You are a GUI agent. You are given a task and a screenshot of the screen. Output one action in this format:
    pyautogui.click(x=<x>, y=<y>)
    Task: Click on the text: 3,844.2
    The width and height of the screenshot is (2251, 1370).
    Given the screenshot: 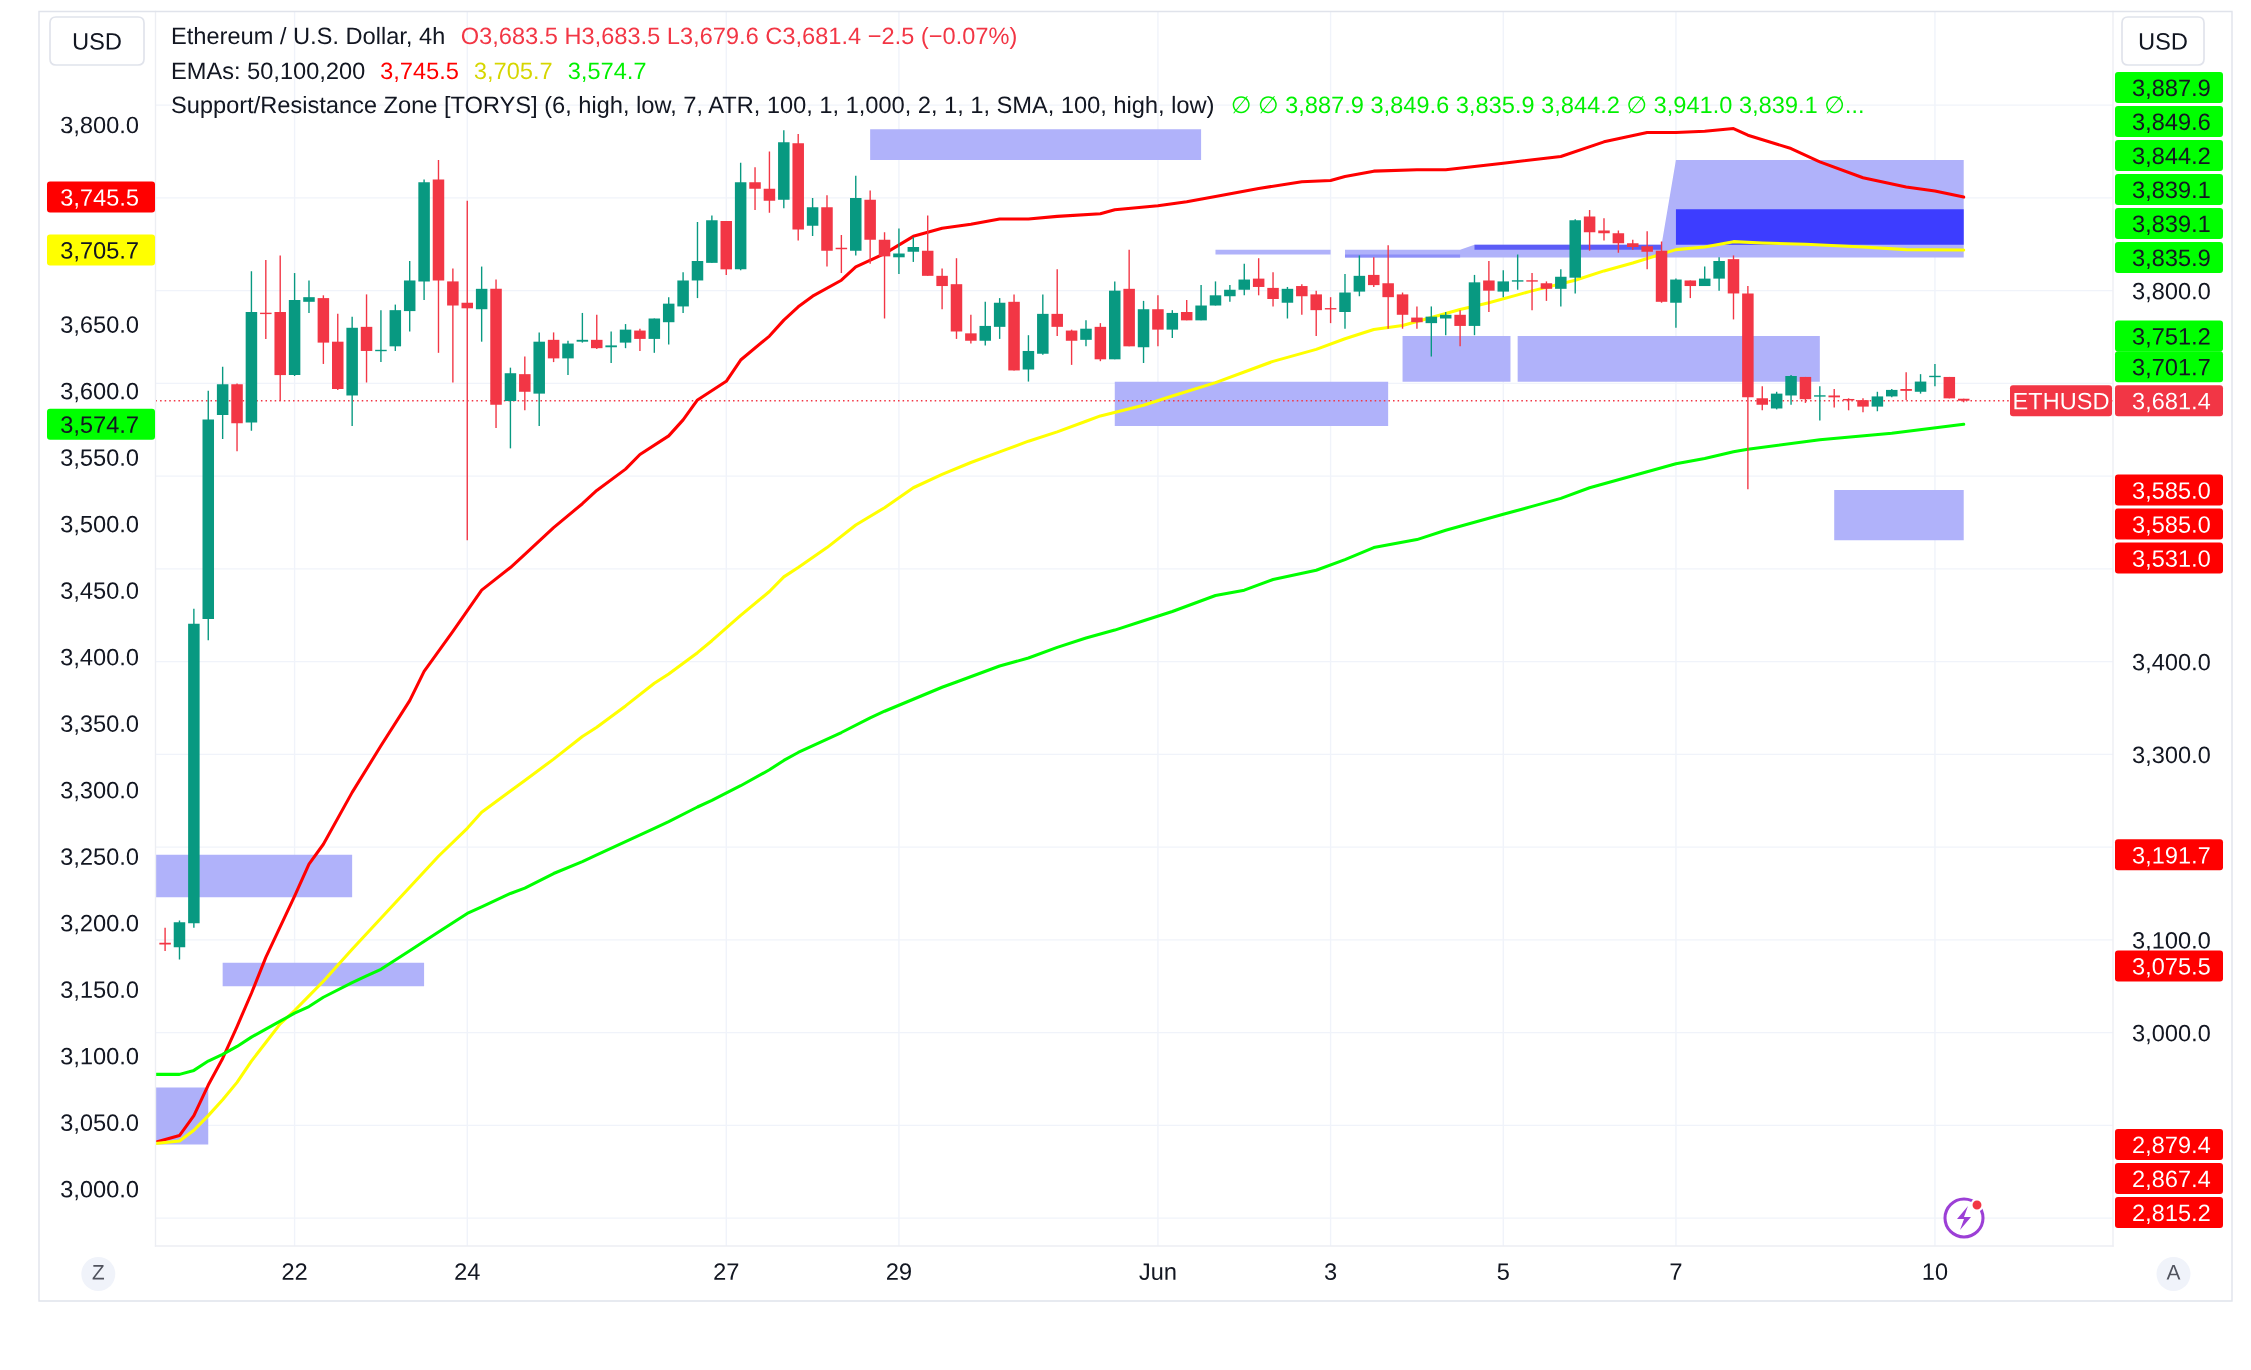 What is the action you would take?
    pyautogui.click(x=2171, y=157)
    